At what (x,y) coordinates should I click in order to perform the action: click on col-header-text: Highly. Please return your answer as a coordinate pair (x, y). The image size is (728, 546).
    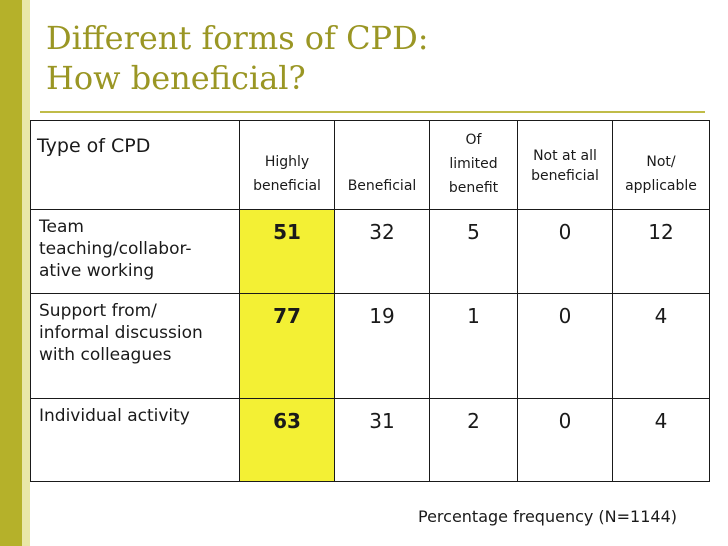
    Looking at the image, I should click on (287, 162).